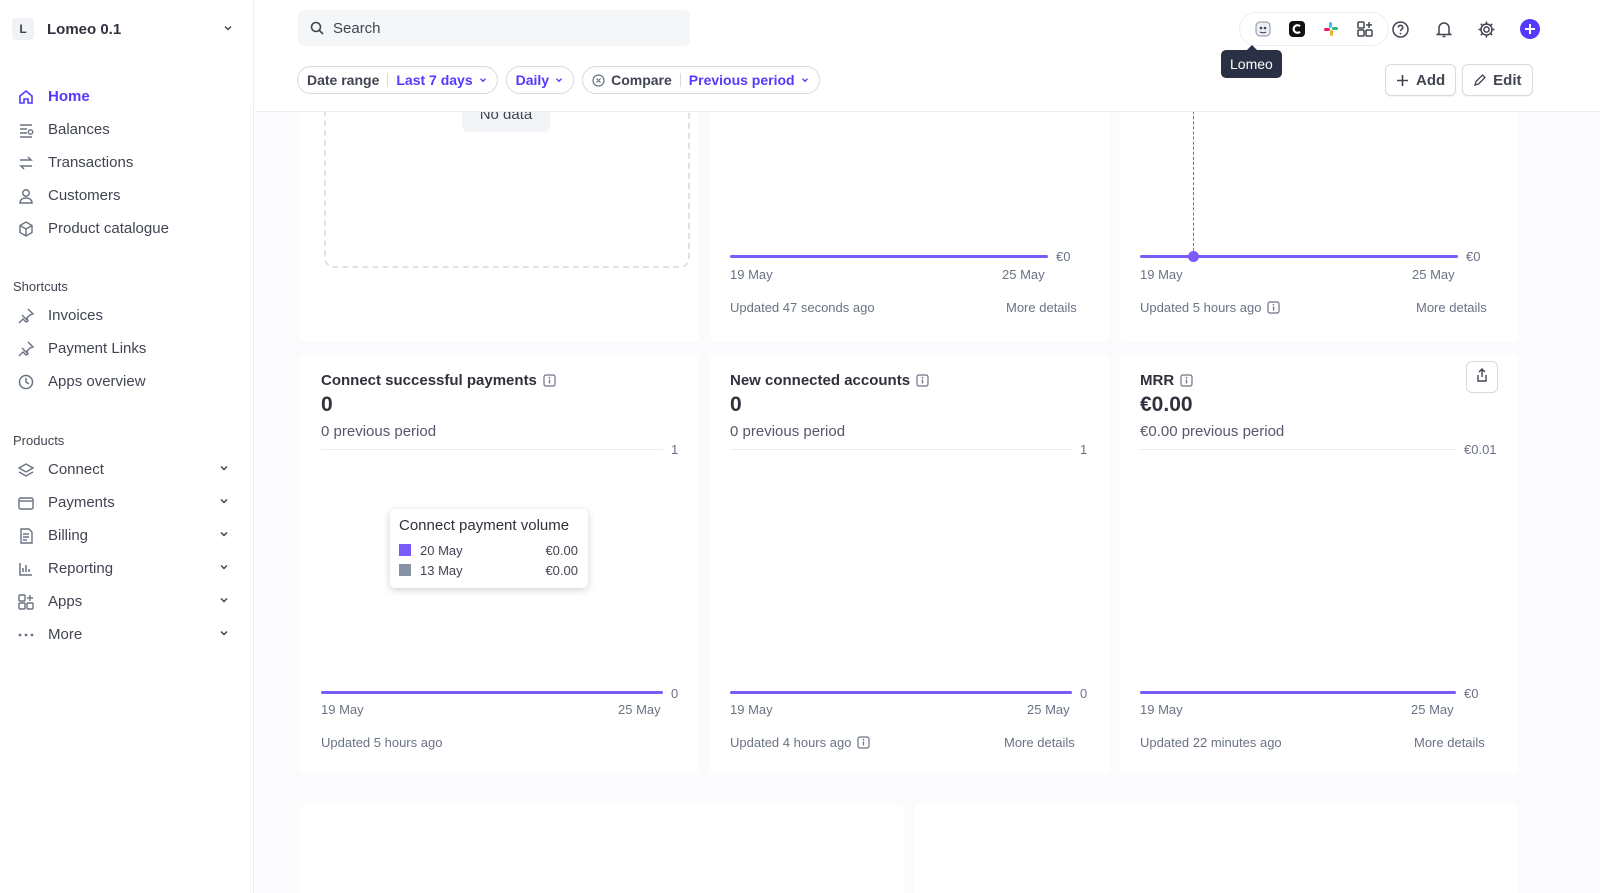 This screenshot has width=1600, height=893. I want to click on compare-label: Compare, so click(641, 80).